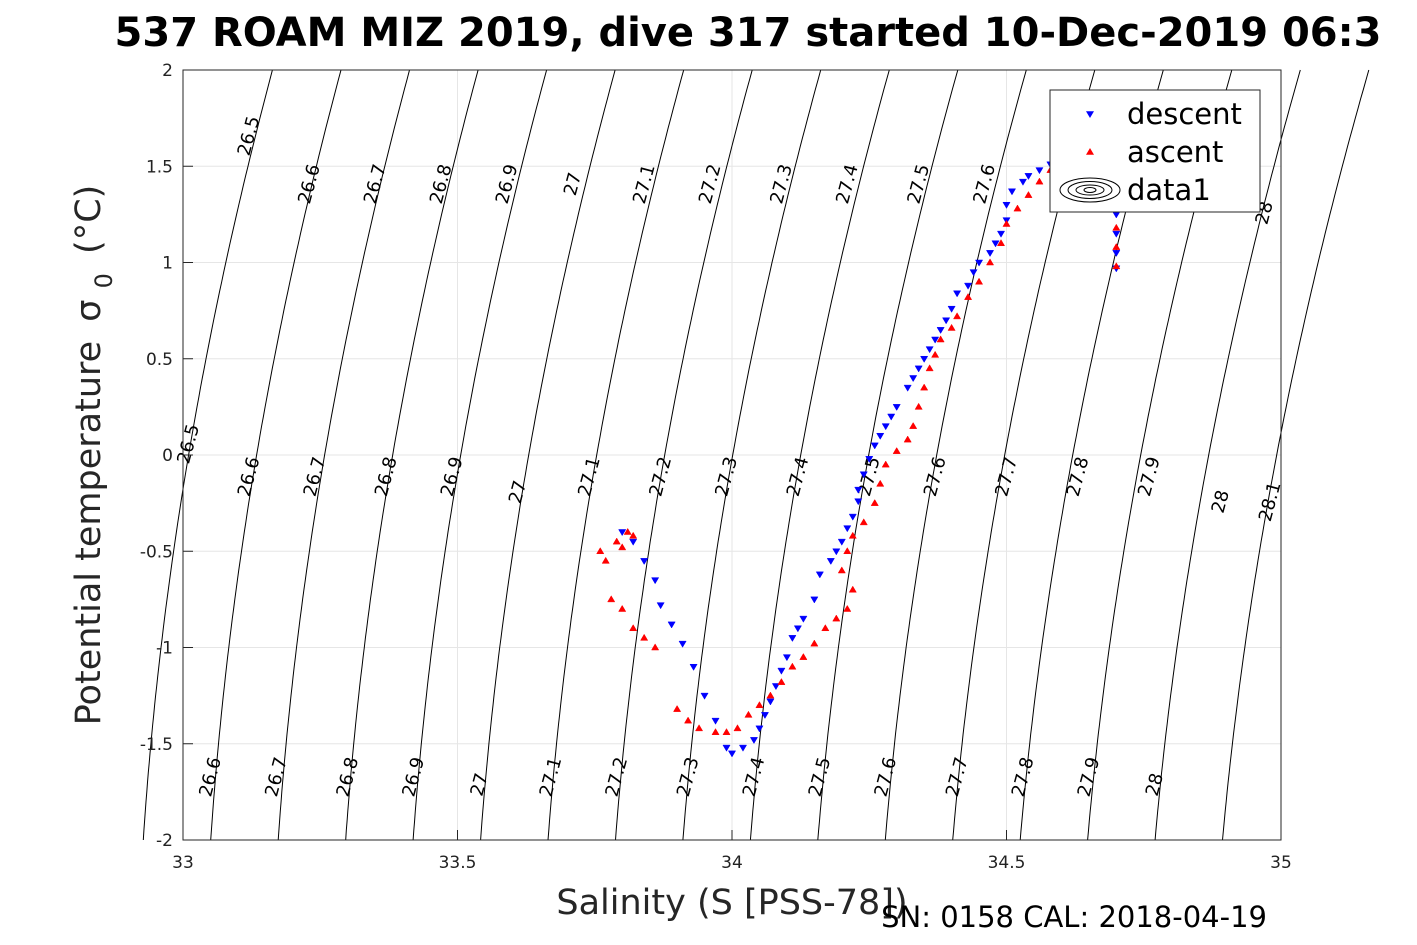 The image size is (1417, 945). I want to click on y-tick-label: 0.5, so click(159, 360).